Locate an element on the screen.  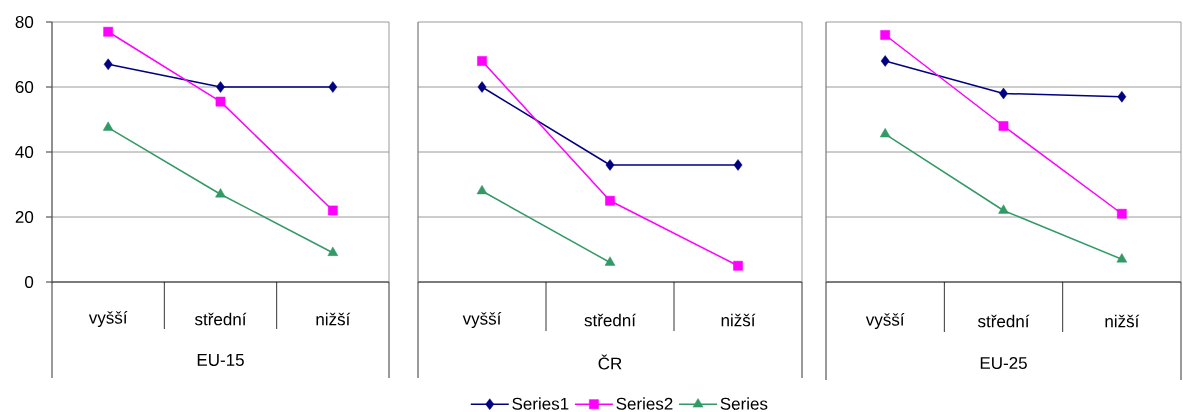
y-tick-label: 40 is located at coordinates (24, 152).